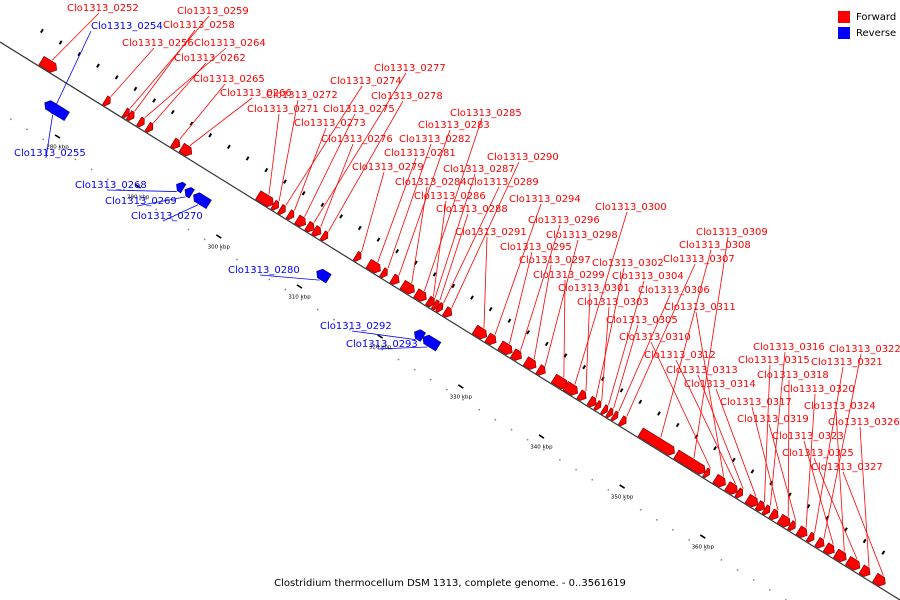 Image resolution: width=900 pixels, height=600 pixels. What do you see at coordinates (141, 201) in the screenshot?
I see `gene-label: Clo1313_0269` at bounding box center [141, 201].